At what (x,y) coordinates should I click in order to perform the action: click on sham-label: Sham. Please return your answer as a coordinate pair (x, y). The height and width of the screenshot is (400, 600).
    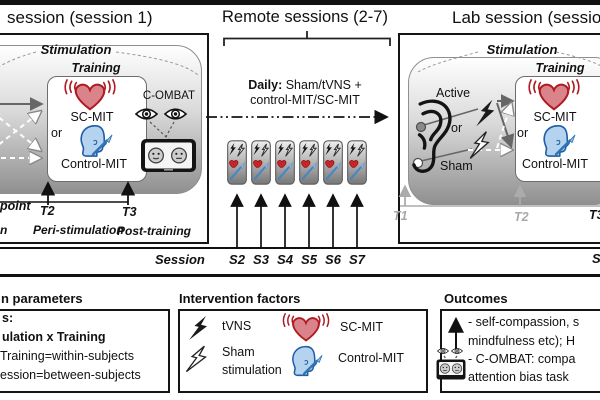
    Looking at the image, I should click on (456, 166).